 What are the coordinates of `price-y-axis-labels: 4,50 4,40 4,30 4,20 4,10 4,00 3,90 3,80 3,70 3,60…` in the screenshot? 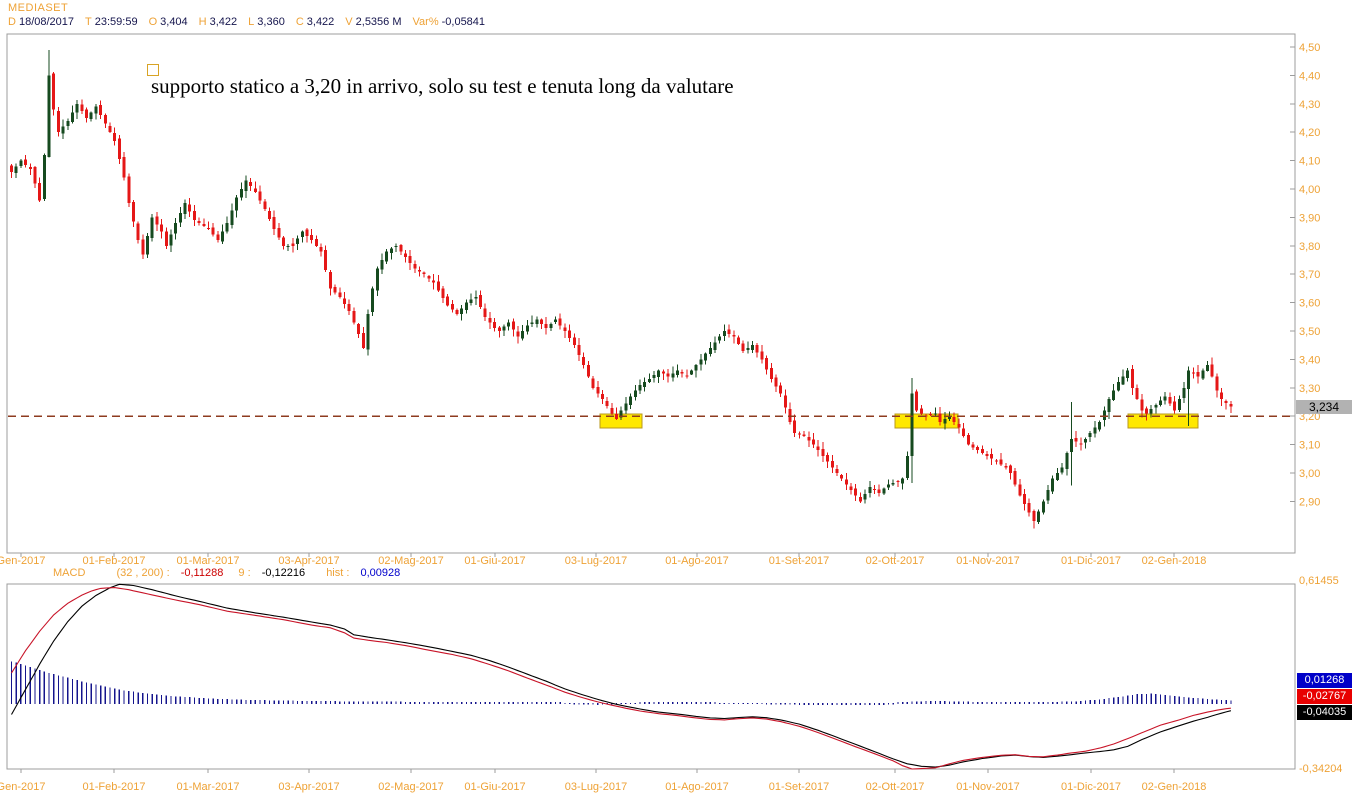 It's located at (1305, 275).